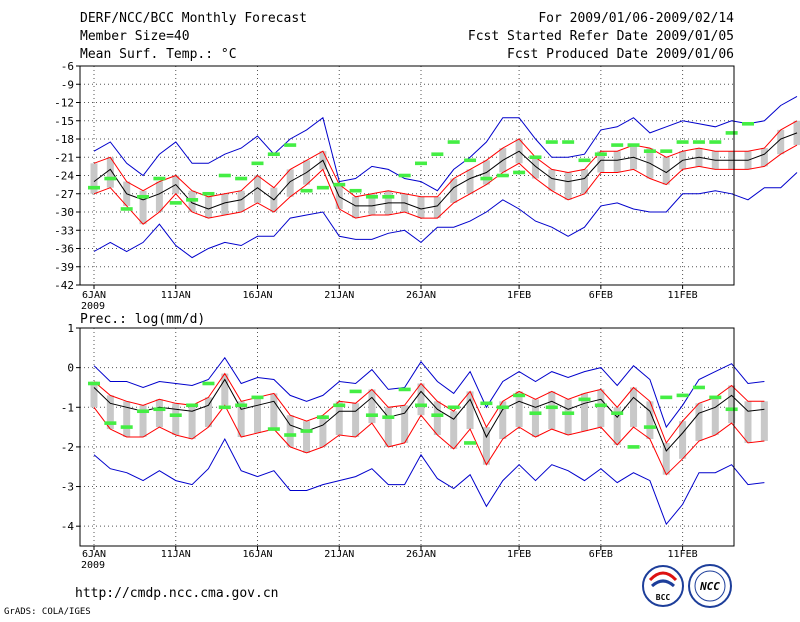 This screenshot has height=622, width=800. Describe the element at coordinates (64, 157) in the screenshot. I see `y-tick-label: -21` at that location.